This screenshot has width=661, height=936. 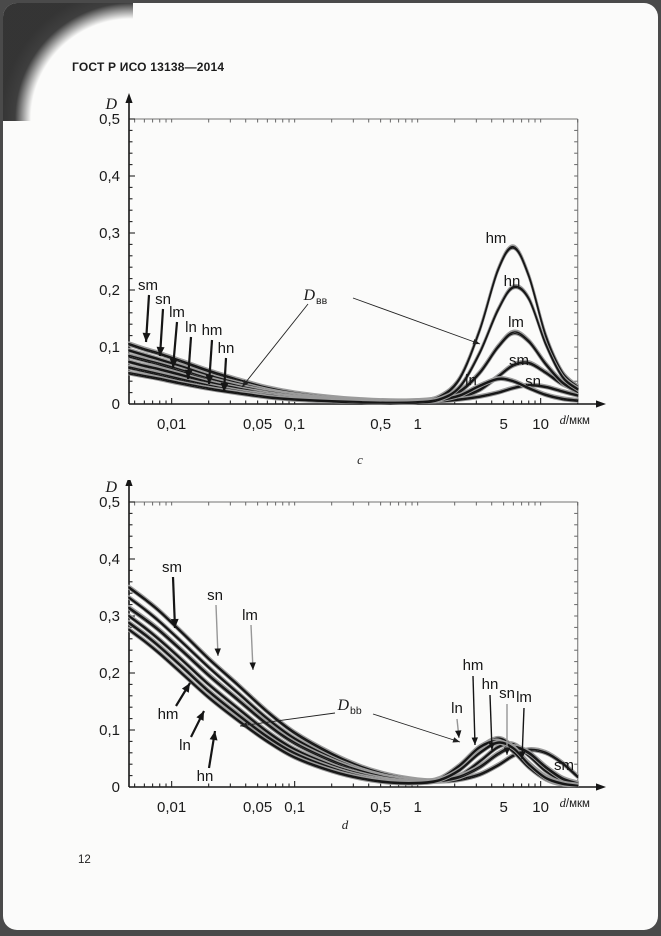 I want to click on series, so click(x=353, y=686).